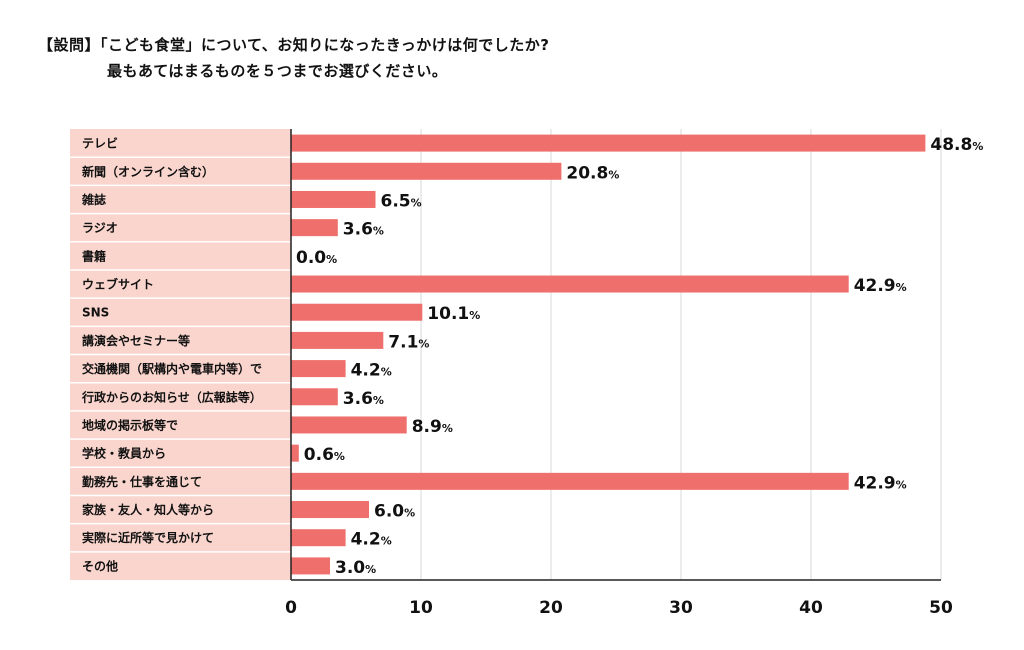 The width and height of the screenshot is (1024, 650). I want to click on x-tick-label: 30, so click(681, 608).